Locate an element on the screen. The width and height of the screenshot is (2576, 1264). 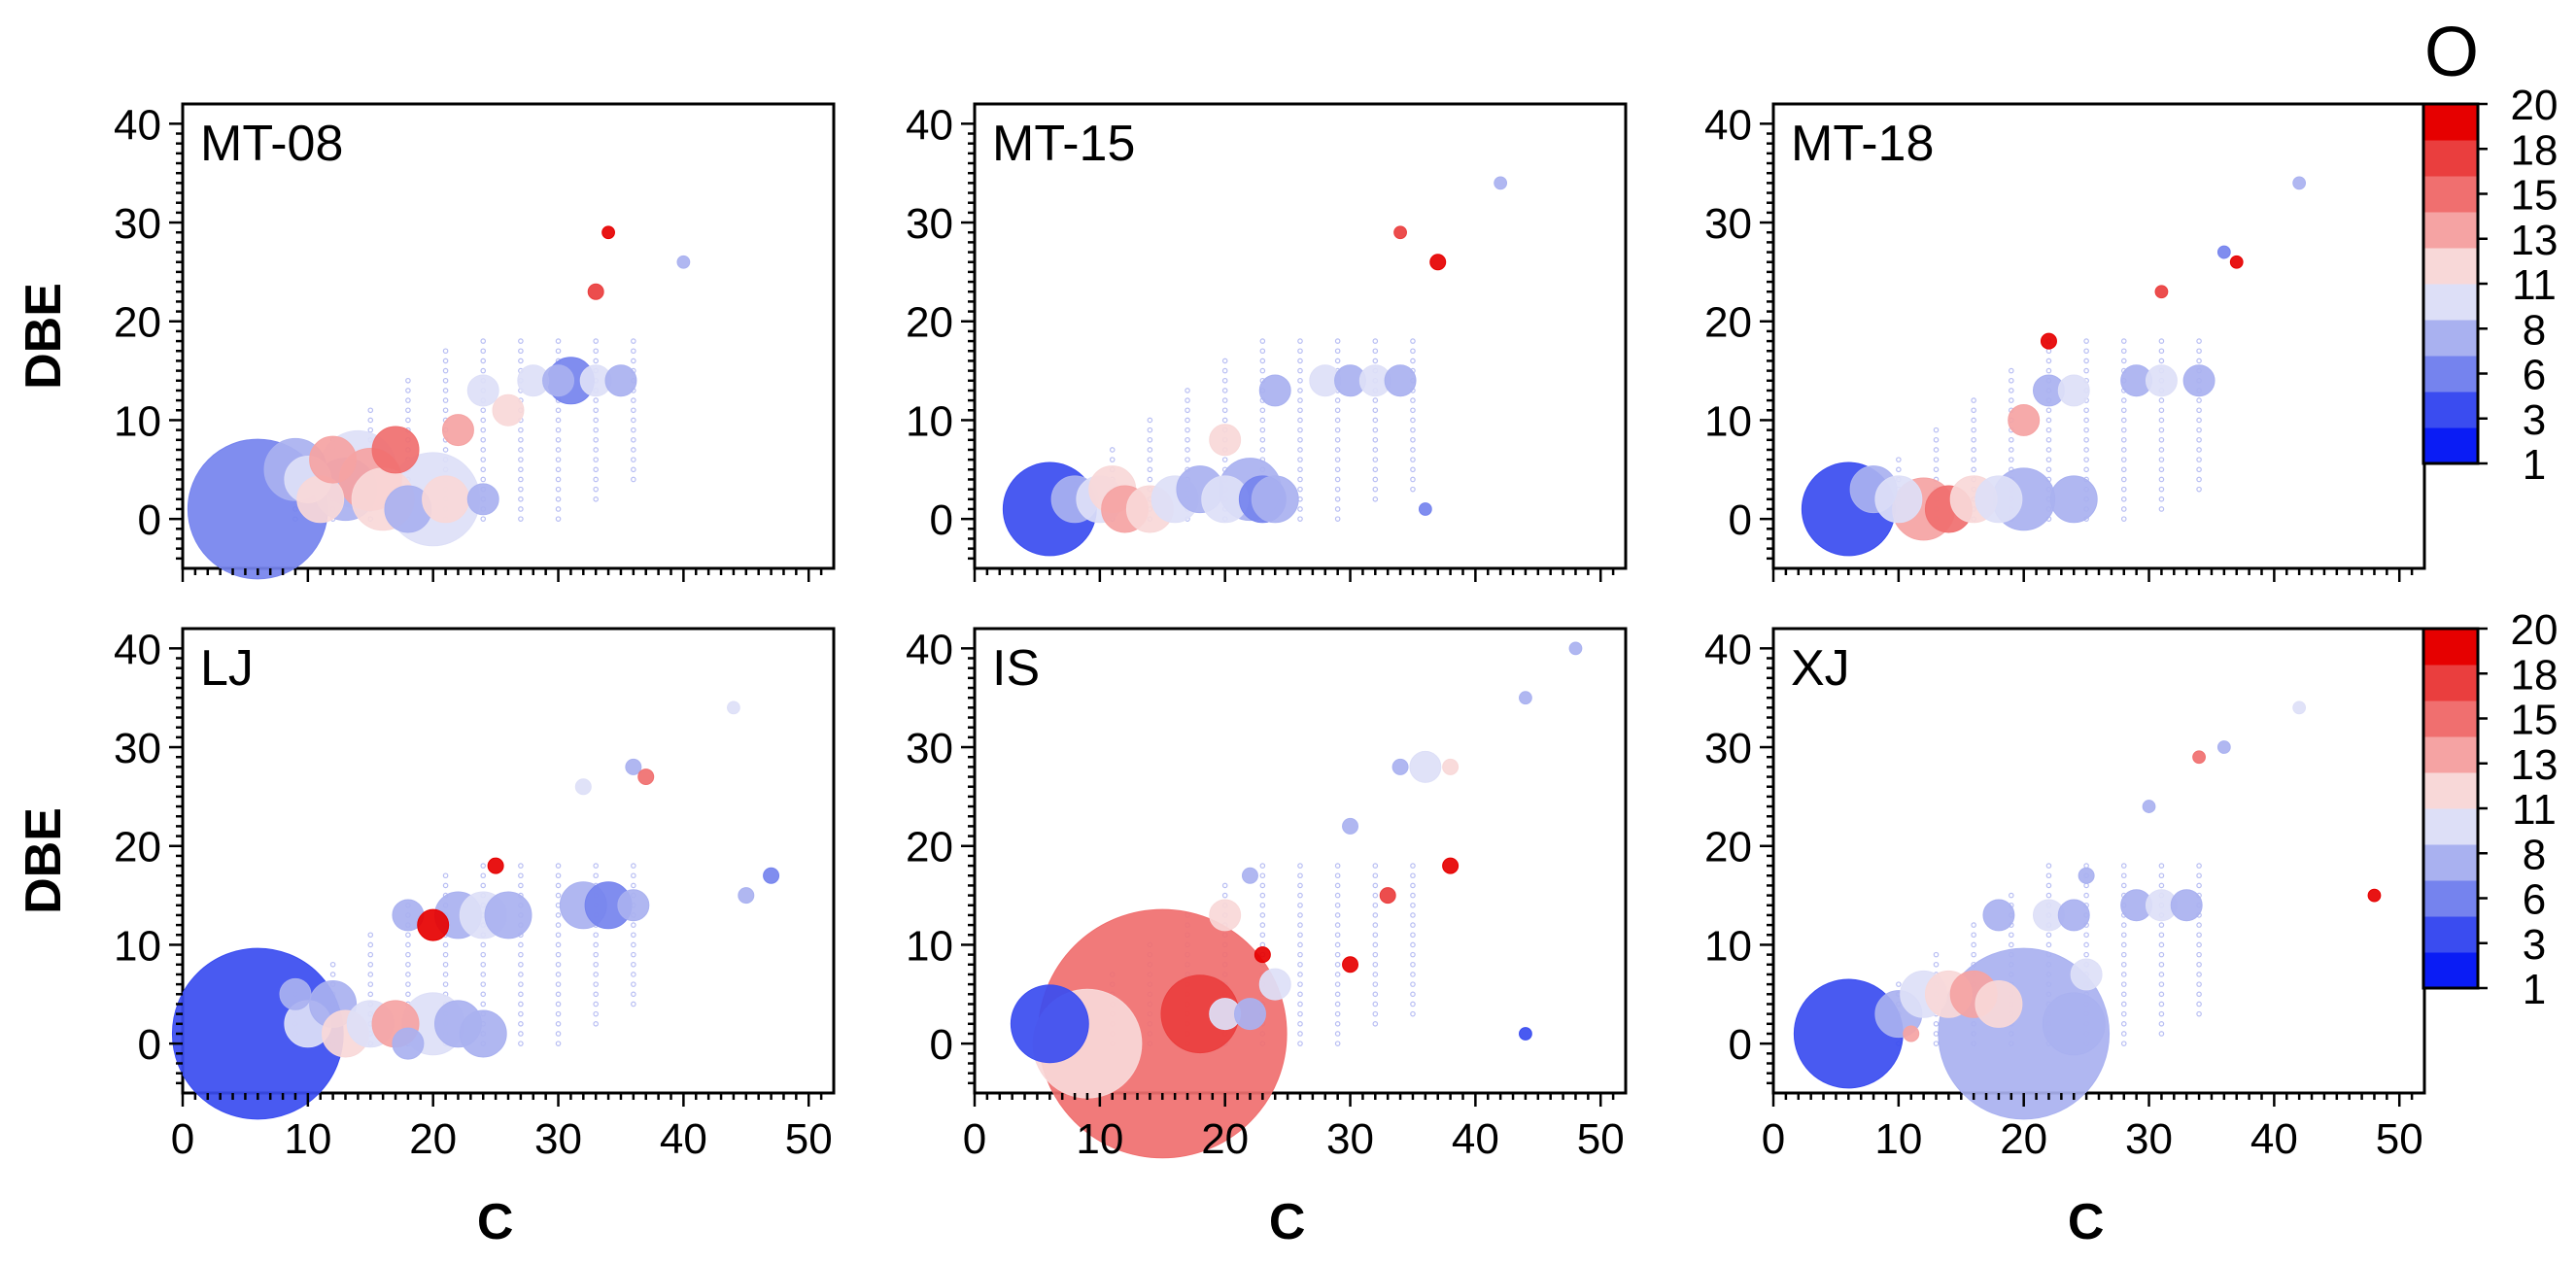
panel-mt-15: 0 10 20 30 40 MT-15 is located at coordinates (1267, 341).